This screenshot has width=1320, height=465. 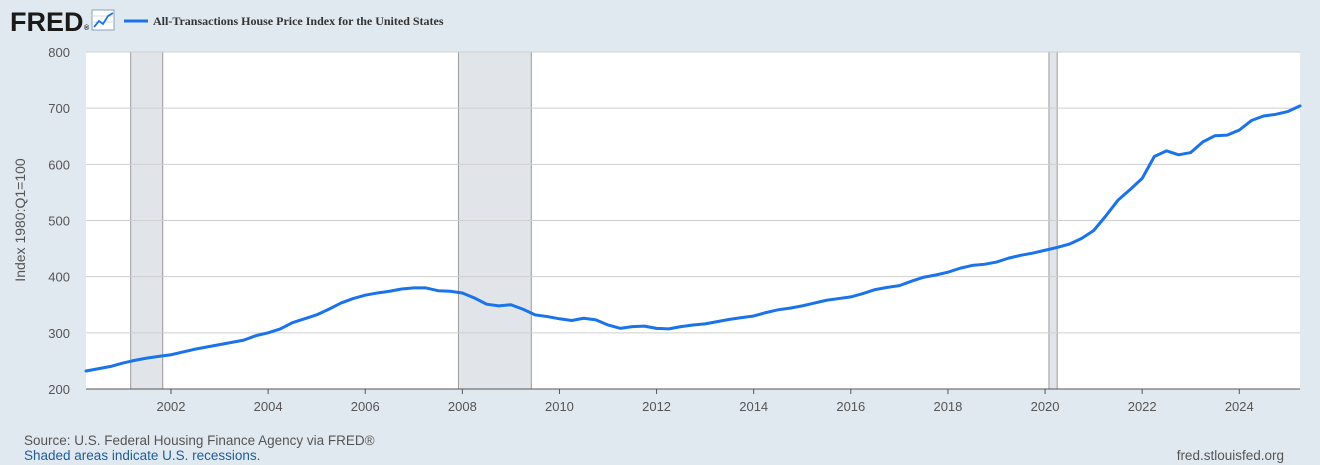 What do you see at coordinates (142, 455) in the screenshot?
I see `recession-note: Shaded areas indicate U.S. recessions.` at bounding box center [142, 455].